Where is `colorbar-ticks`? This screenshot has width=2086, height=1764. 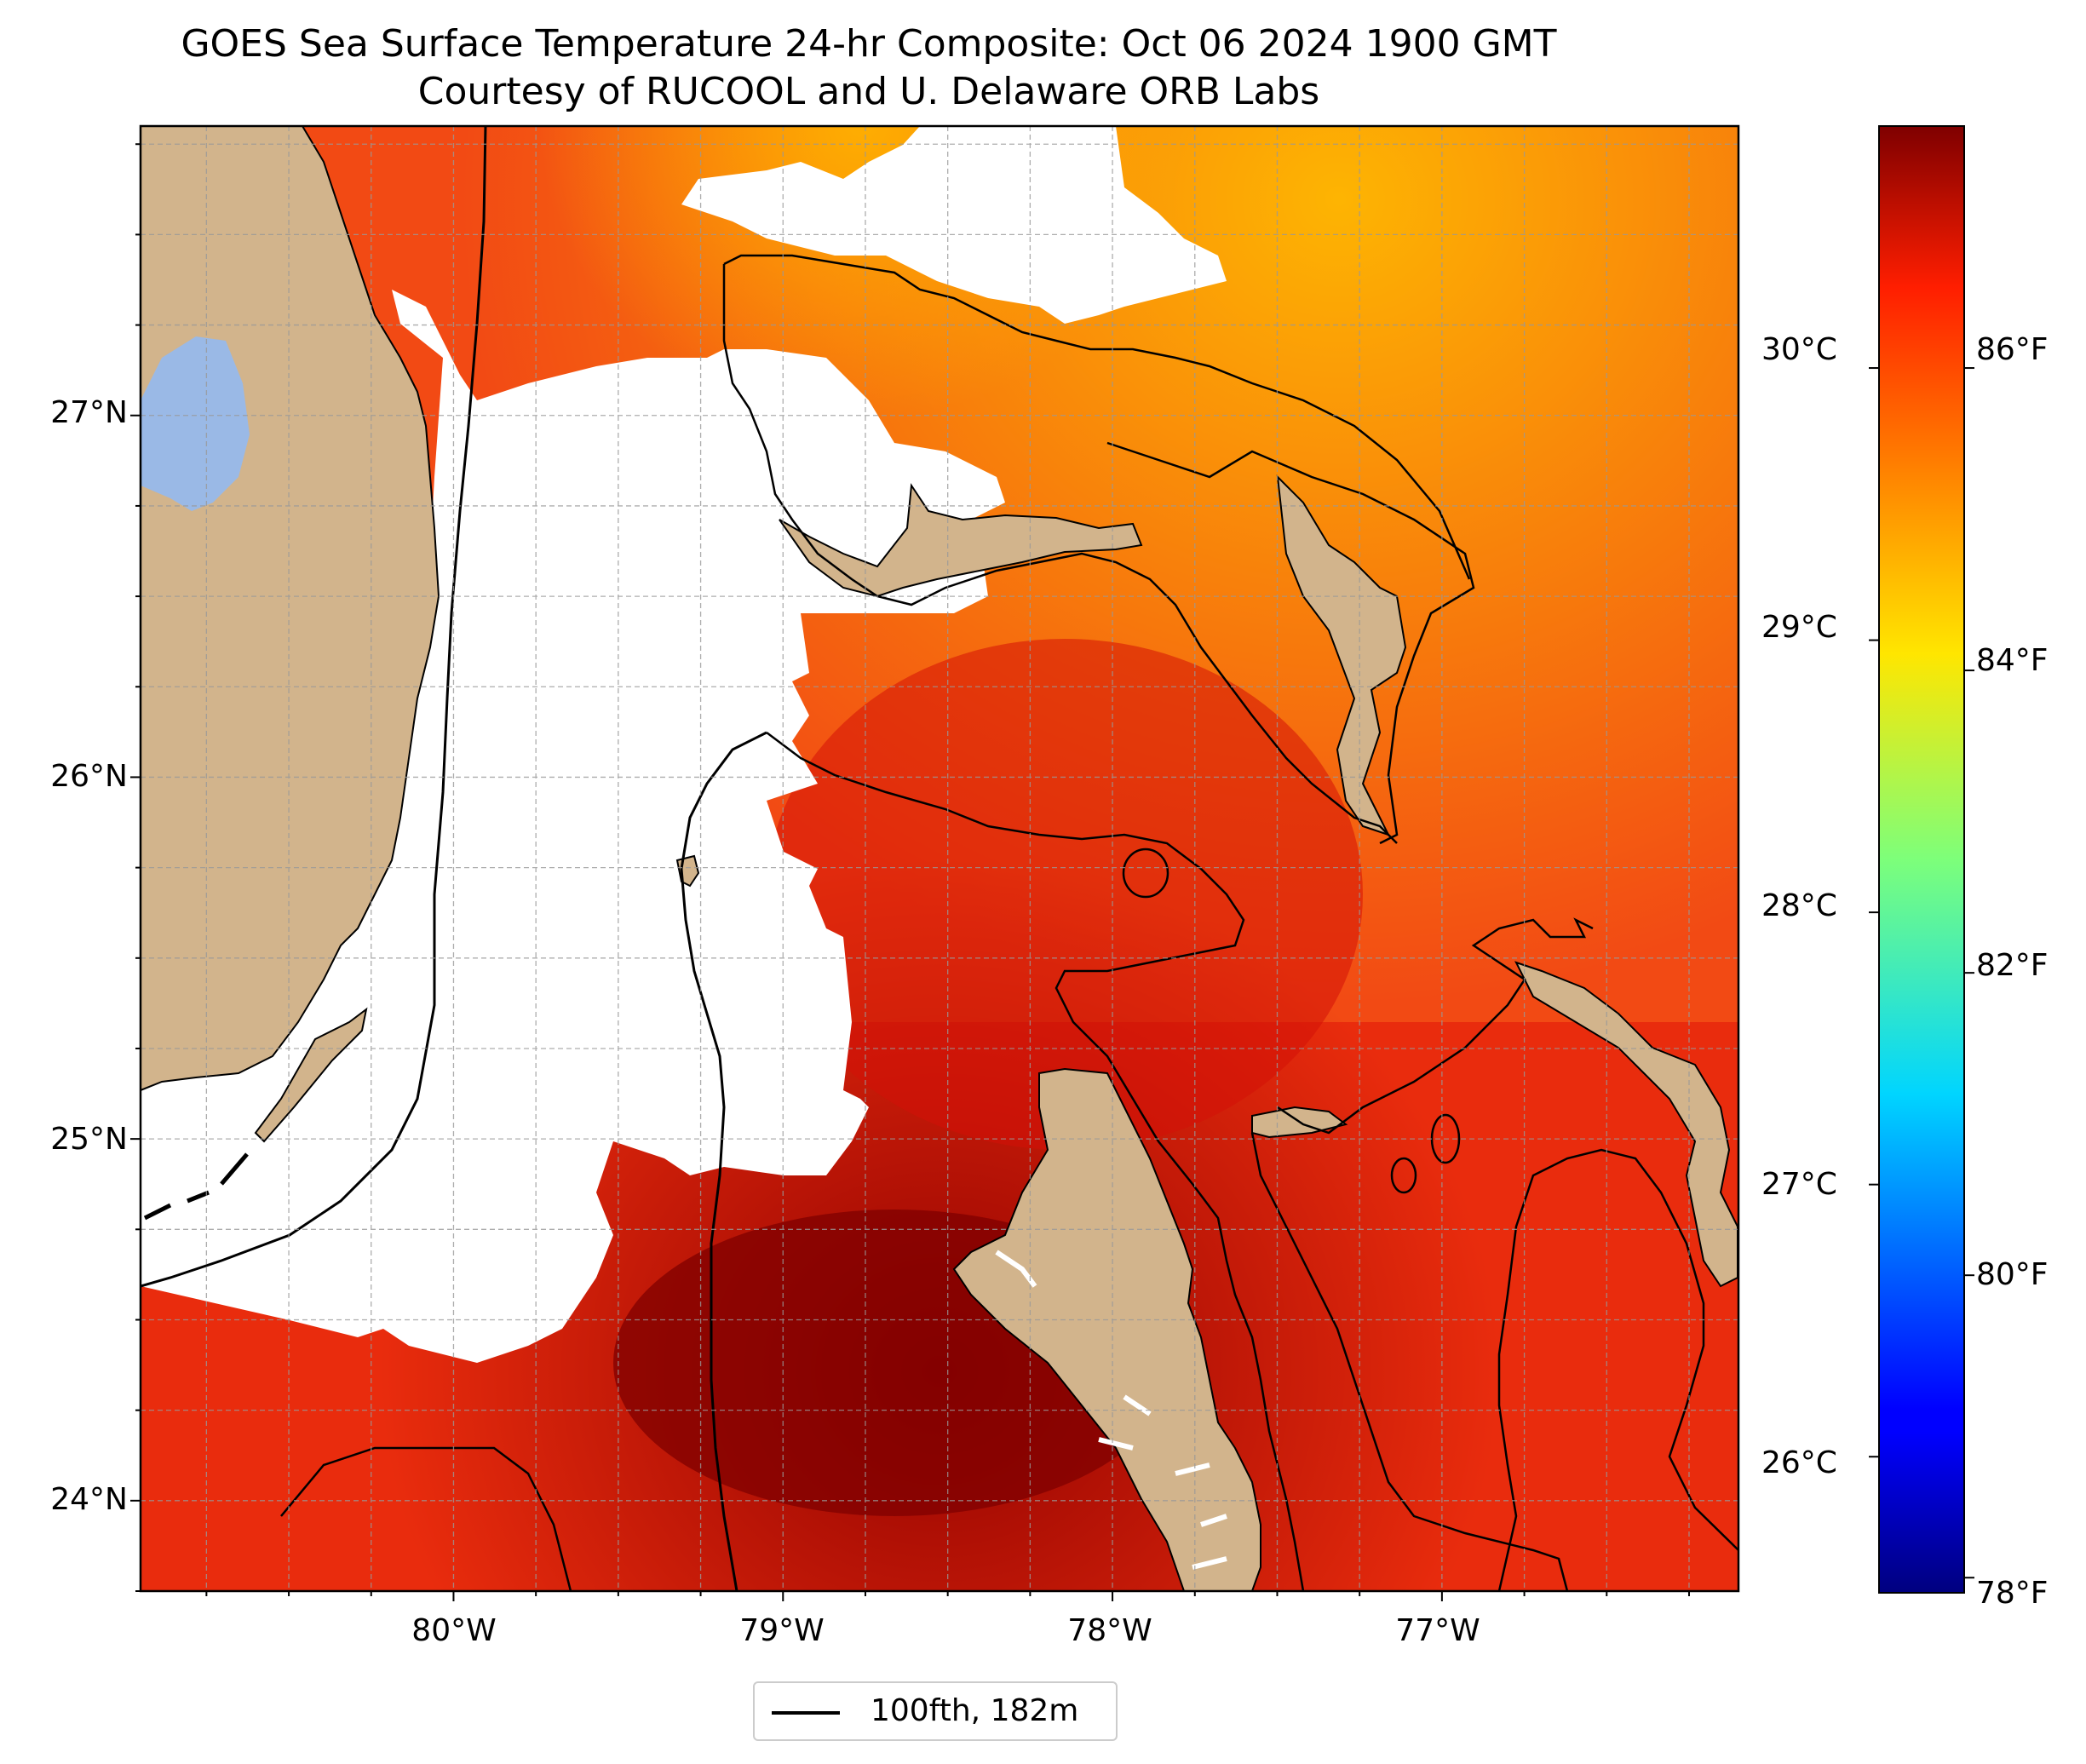 colorbar-ticks is located at coordinates (1921, 973).